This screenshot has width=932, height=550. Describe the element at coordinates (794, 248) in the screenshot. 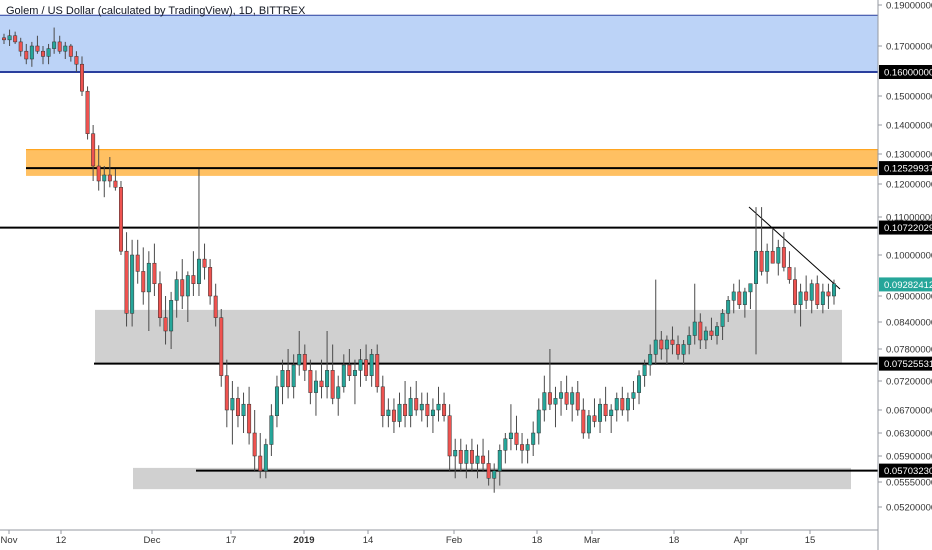

I see `descending-trendline` at that location.